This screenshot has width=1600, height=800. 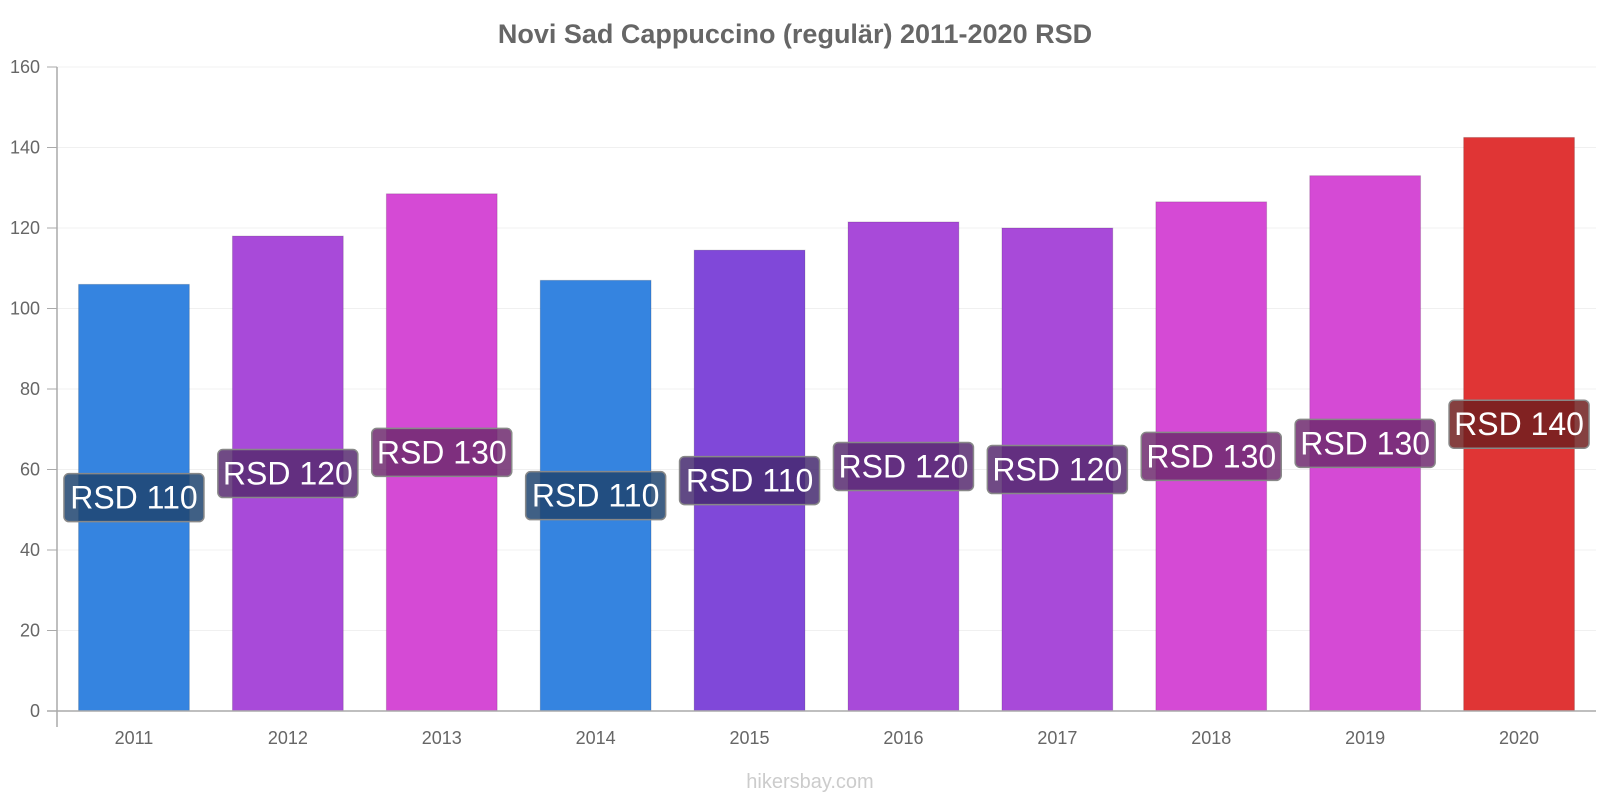 What do you see at coordinates (1365, 738) in the screenshot?
I see `x-tick-label: 2019` at bounding box center [1365, 738].